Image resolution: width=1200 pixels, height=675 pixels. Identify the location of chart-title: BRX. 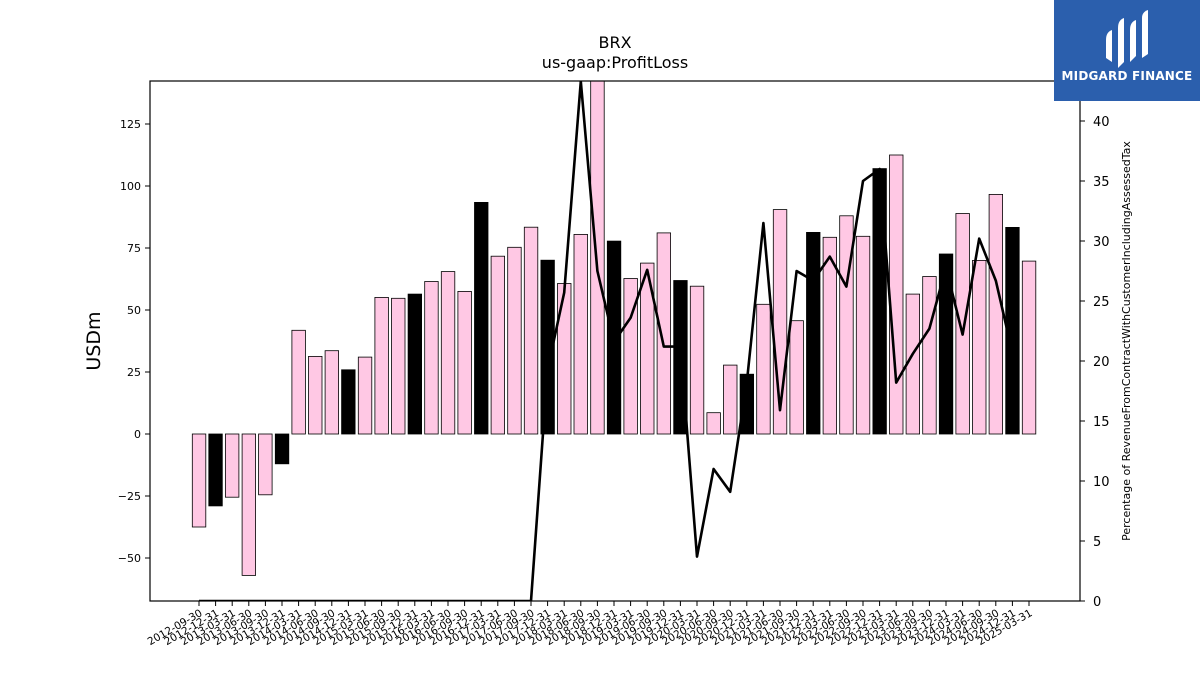
(614, 42).